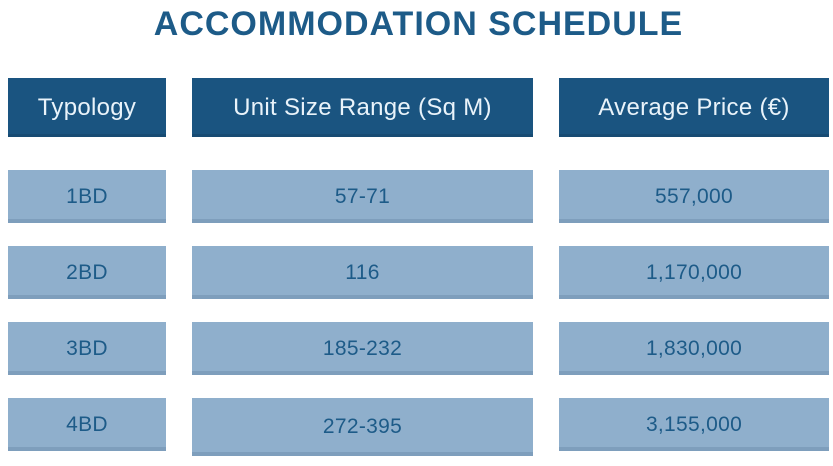 This screenshot has width=833, height=466. What do you see at coordinates (694, 272) in the screenshot?
I see `cell-avg-price-2bd: 1,170,000` at bounding box center [694, 272].